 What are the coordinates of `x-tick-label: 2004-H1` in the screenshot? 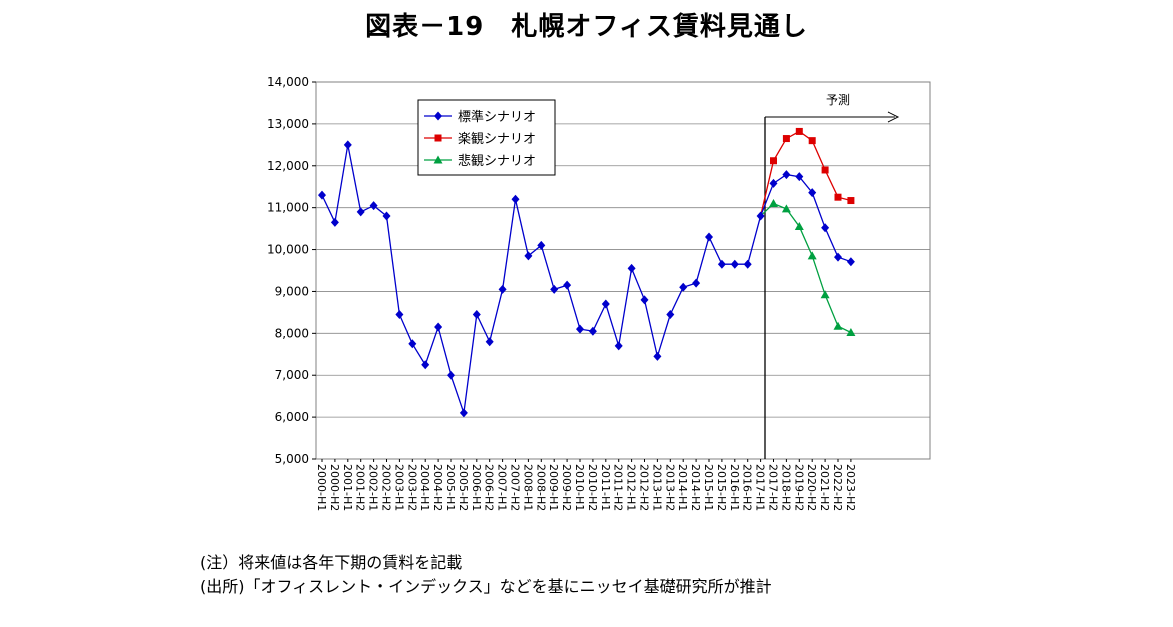 It's located at (424, 487).